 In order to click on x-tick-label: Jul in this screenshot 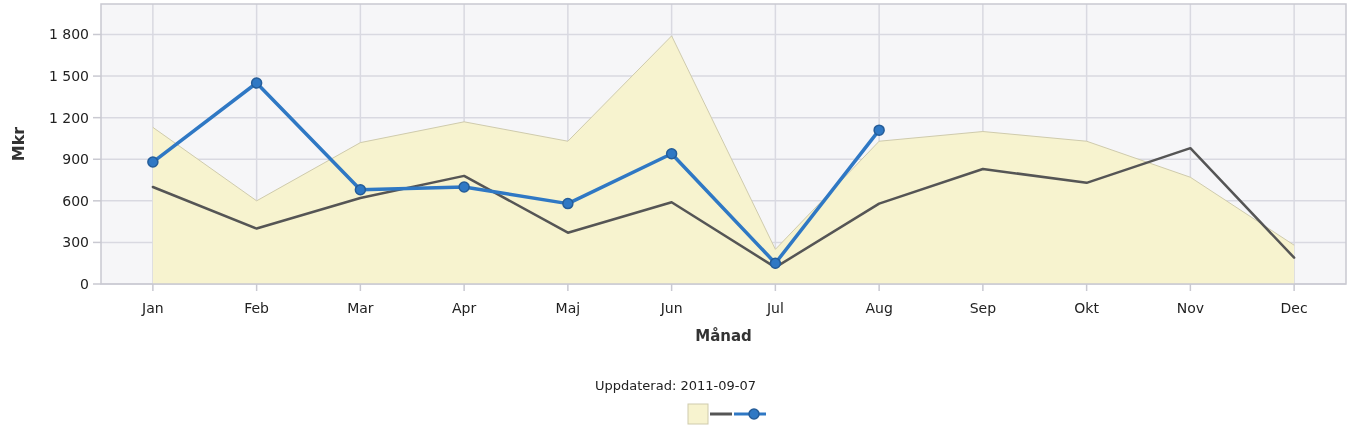, I will do `click(774, 308)`.